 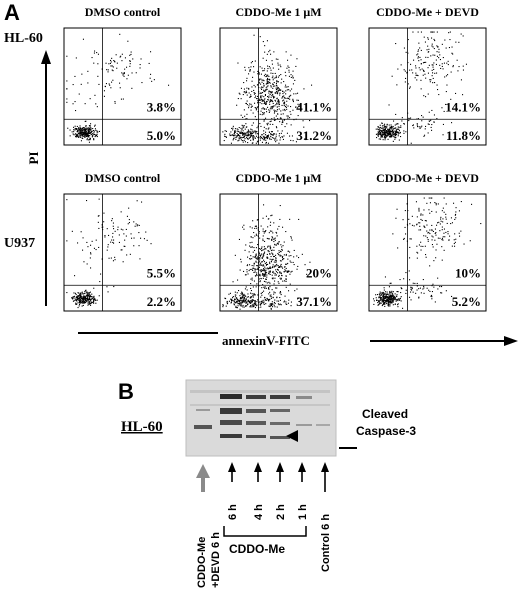 What do you see at coordinates (126, 391) in the screenshot?
I see `panel-b-letter: B` at bounding box center [126, 391].